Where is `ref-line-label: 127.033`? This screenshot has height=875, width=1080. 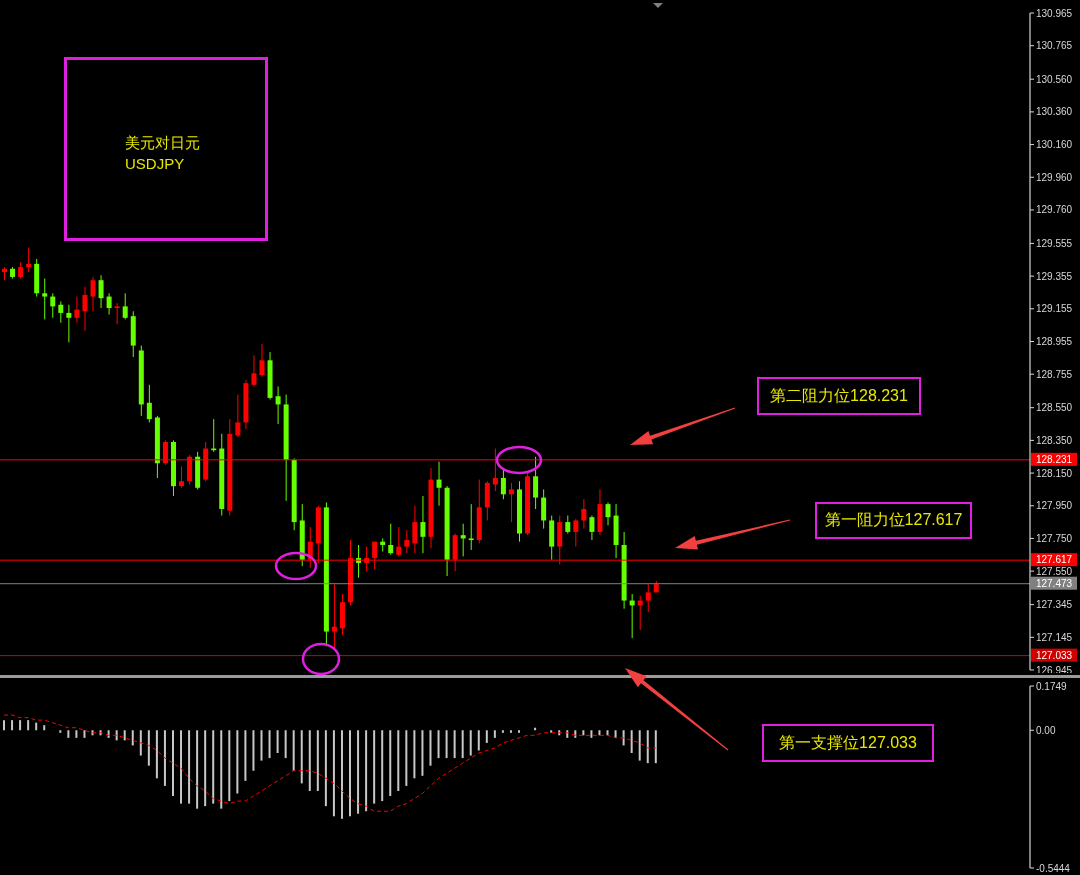
ref-line-label: 127.033 is located at coordinates (1054, 655).